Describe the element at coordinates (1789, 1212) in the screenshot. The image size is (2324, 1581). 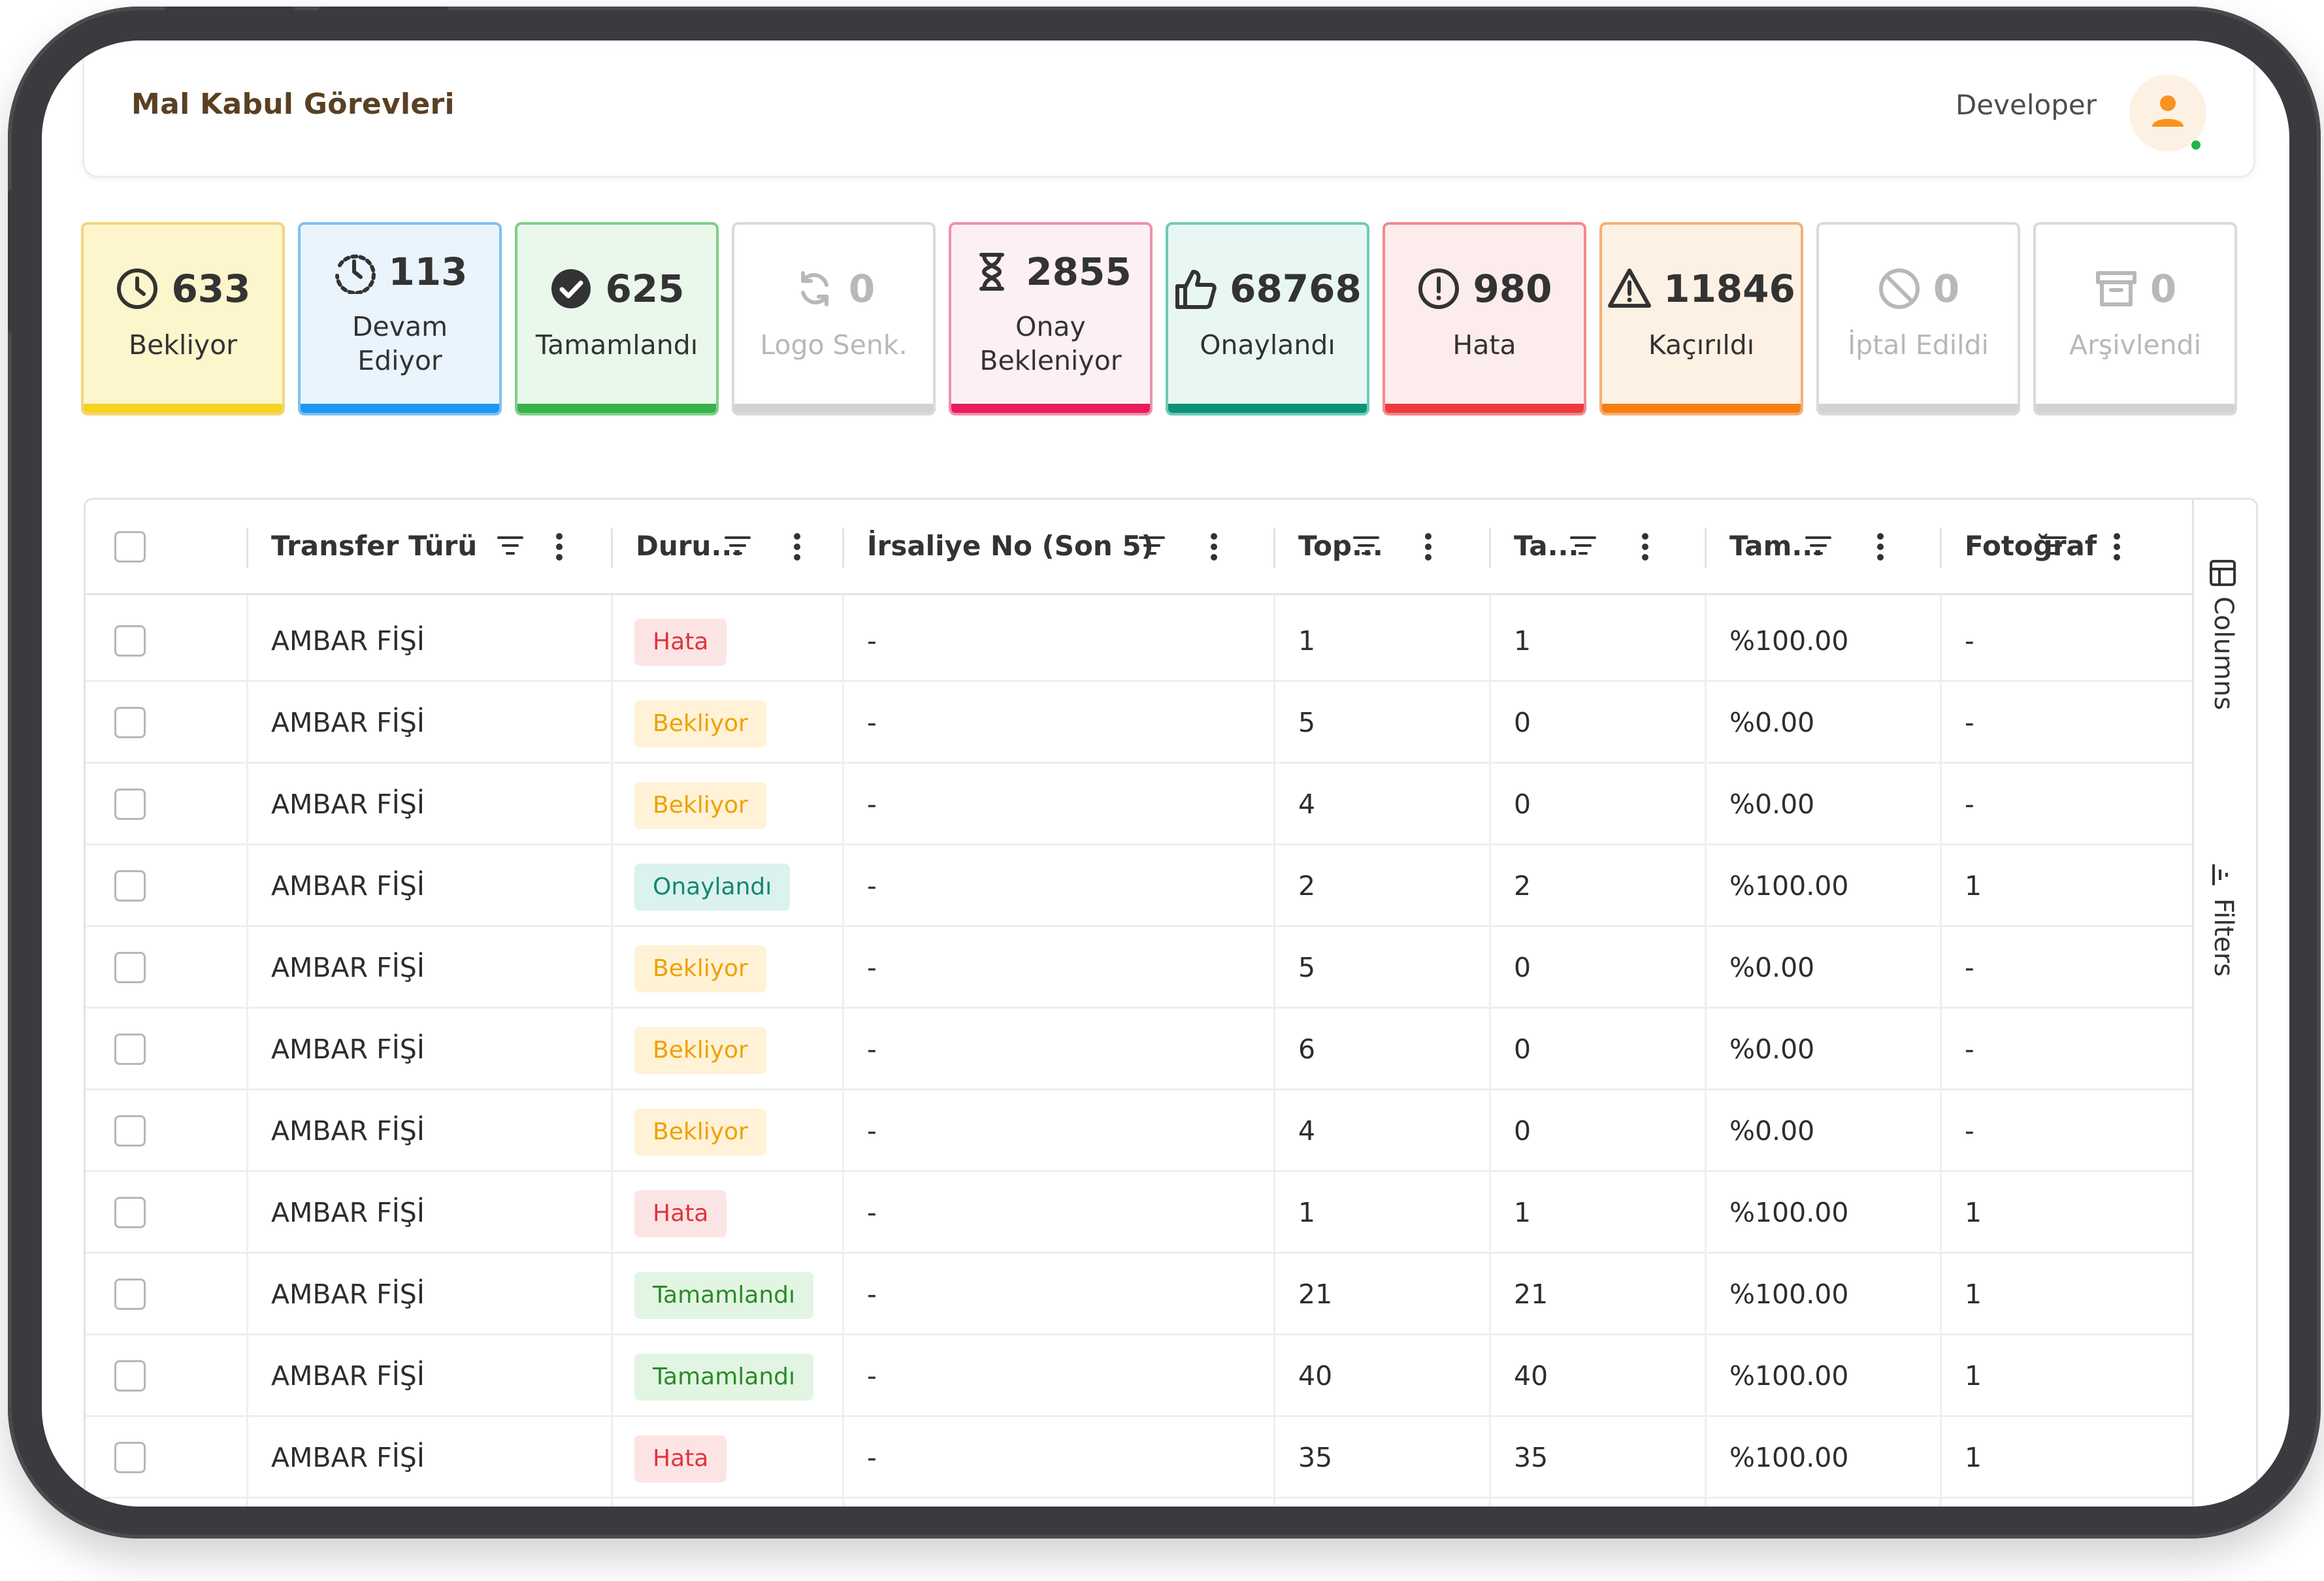
I see `percent-cell: %100.00` at that location.